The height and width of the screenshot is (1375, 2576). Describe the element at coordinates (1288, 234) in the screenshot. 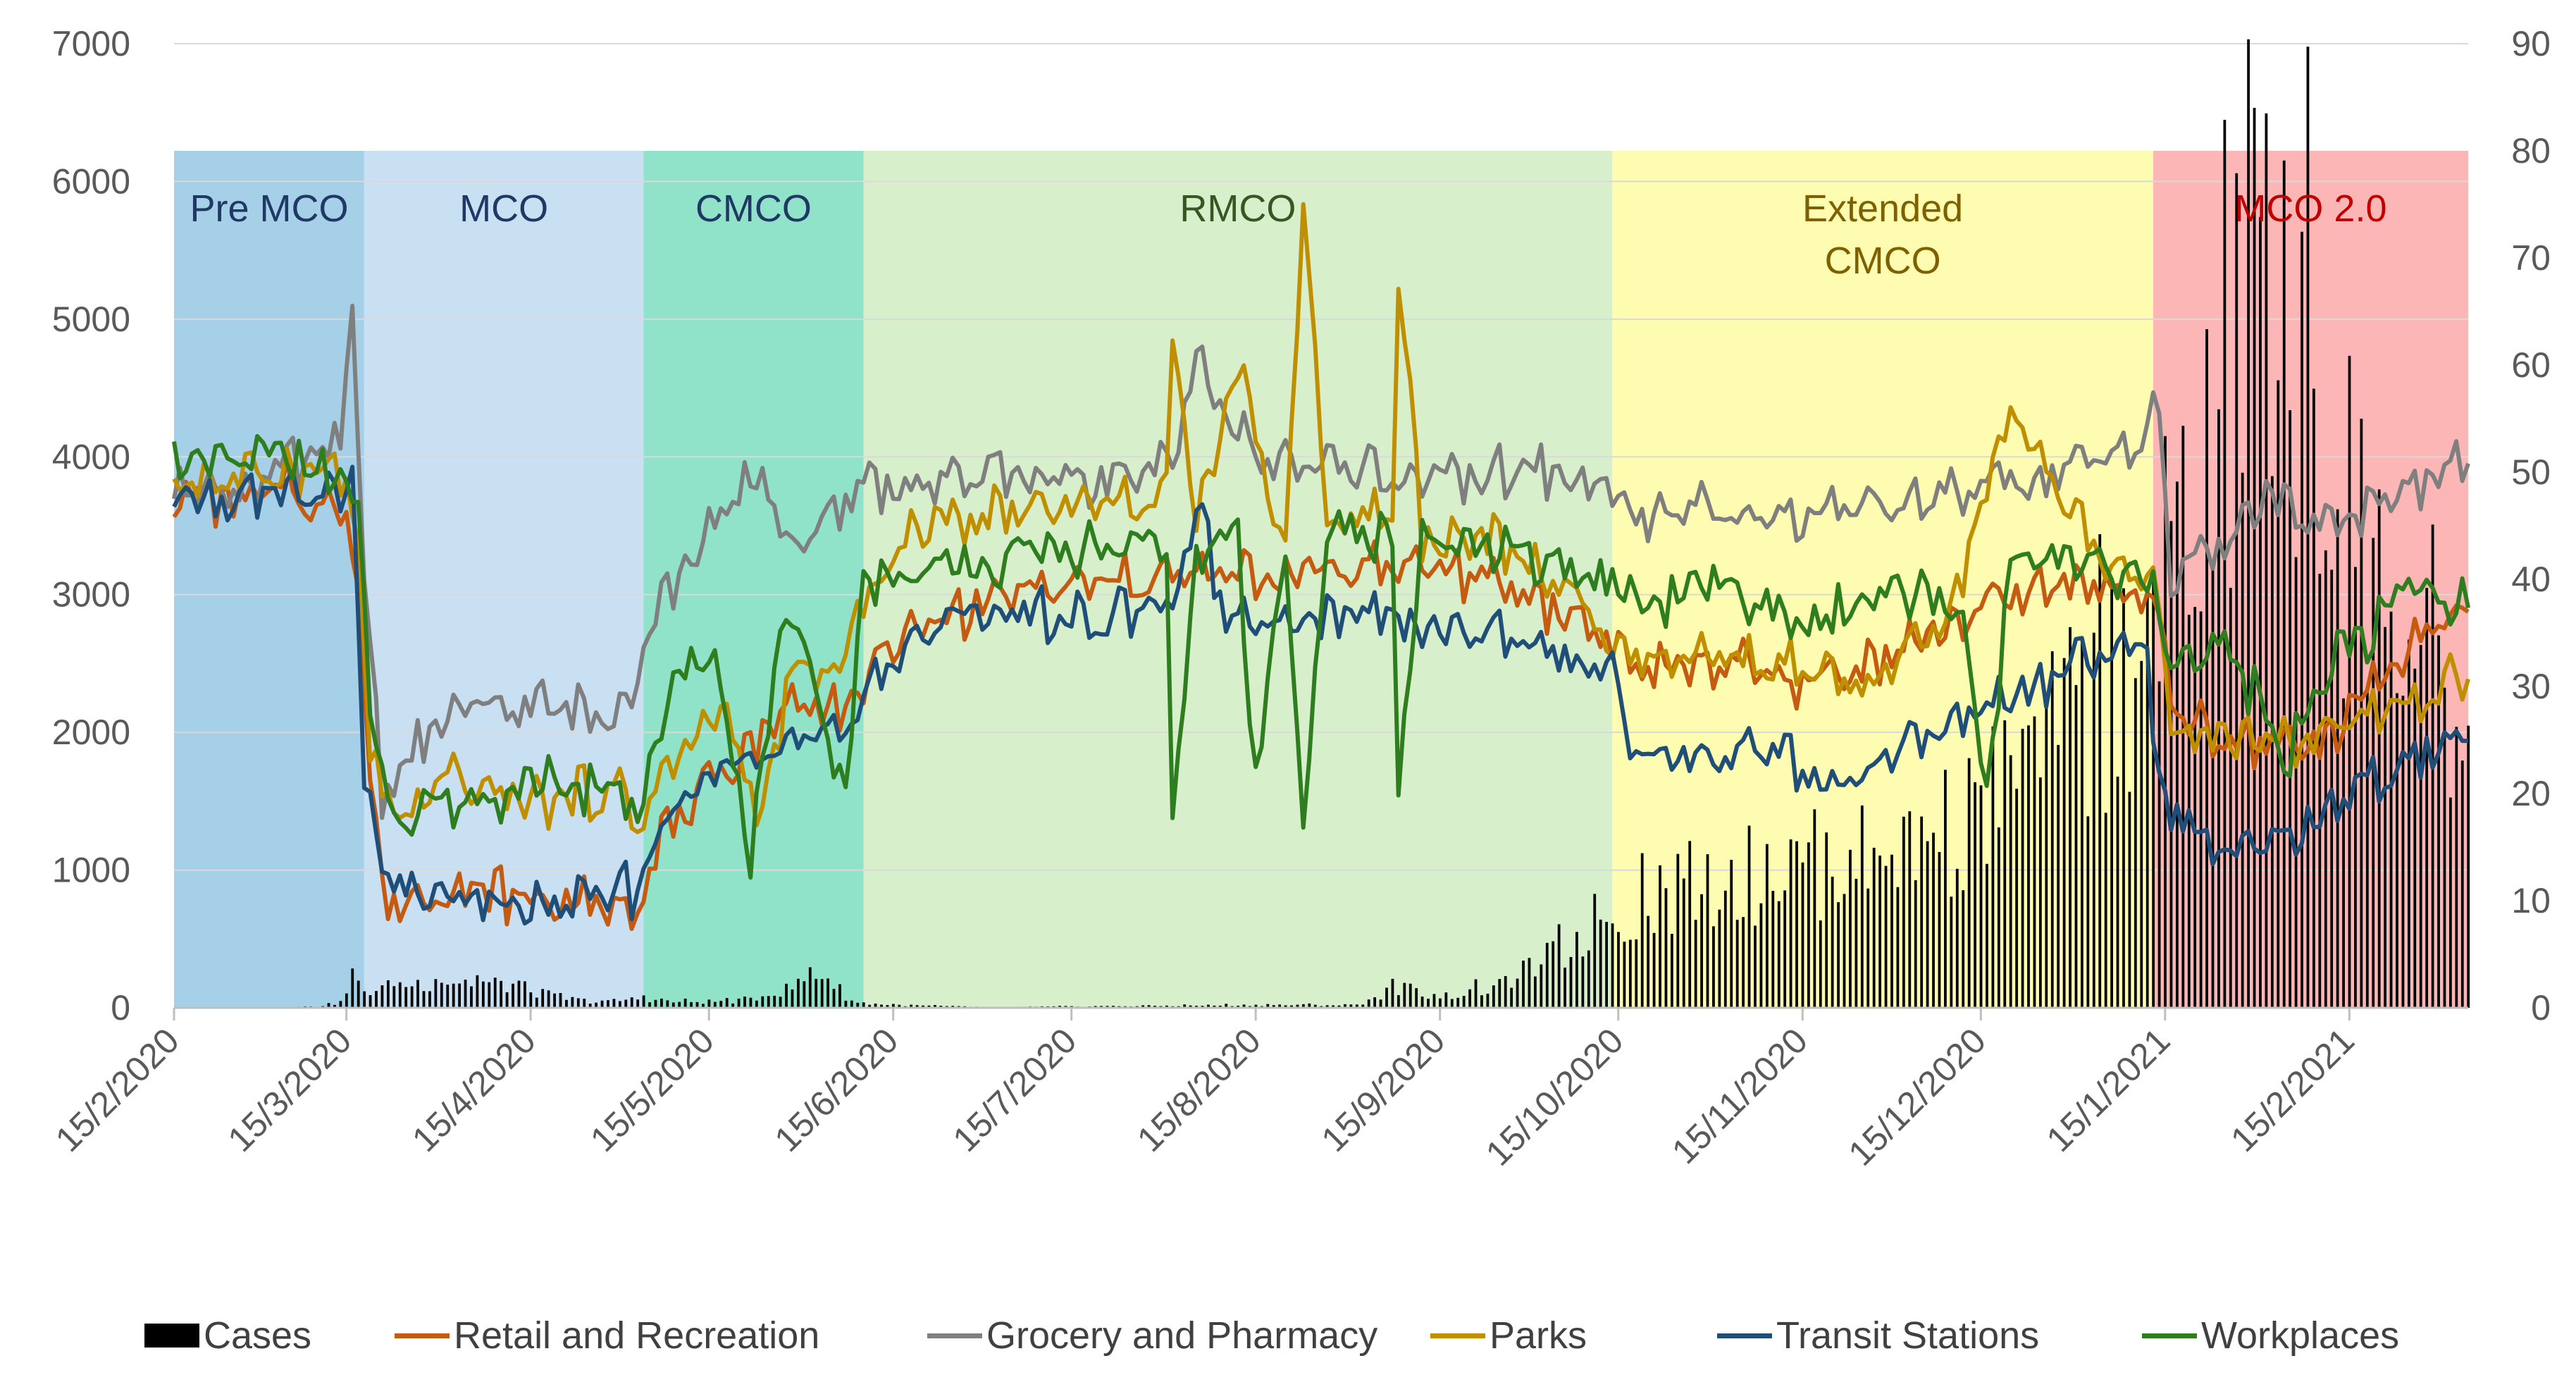

I see `phase-labels: Pre MCO MCO CMCO RMCO Extended CMCO MCO 2.0` at that location.